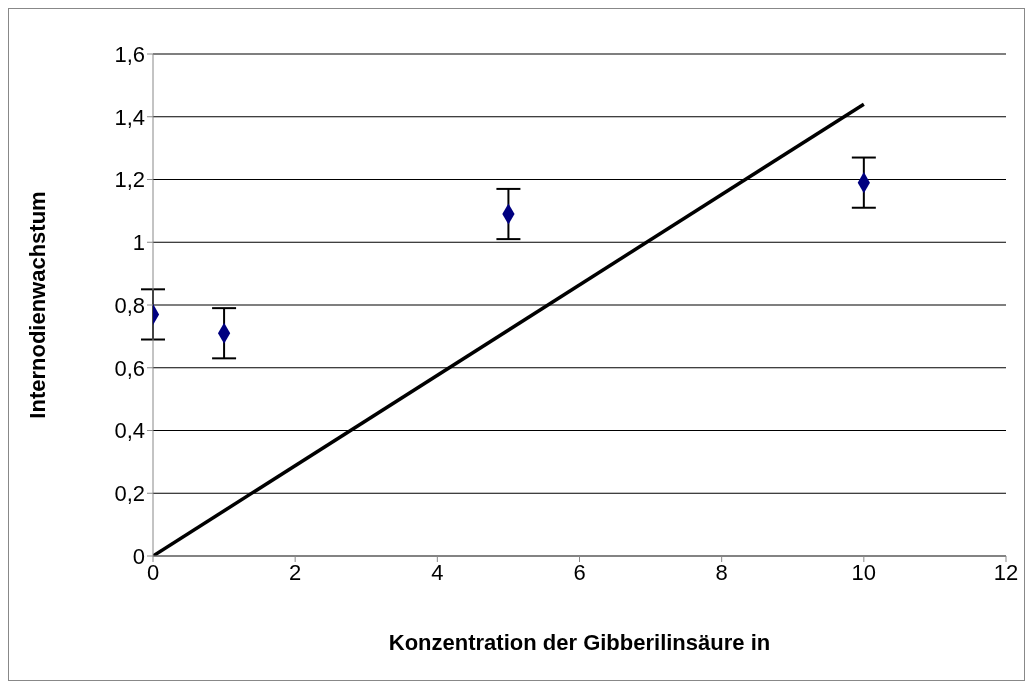 The width and height of the screenshot is (1033, 689). What do you see at coordinates (864, 572) in the screenshot?
I see `x-tick-label: 10` at bounding box center [864, 572].